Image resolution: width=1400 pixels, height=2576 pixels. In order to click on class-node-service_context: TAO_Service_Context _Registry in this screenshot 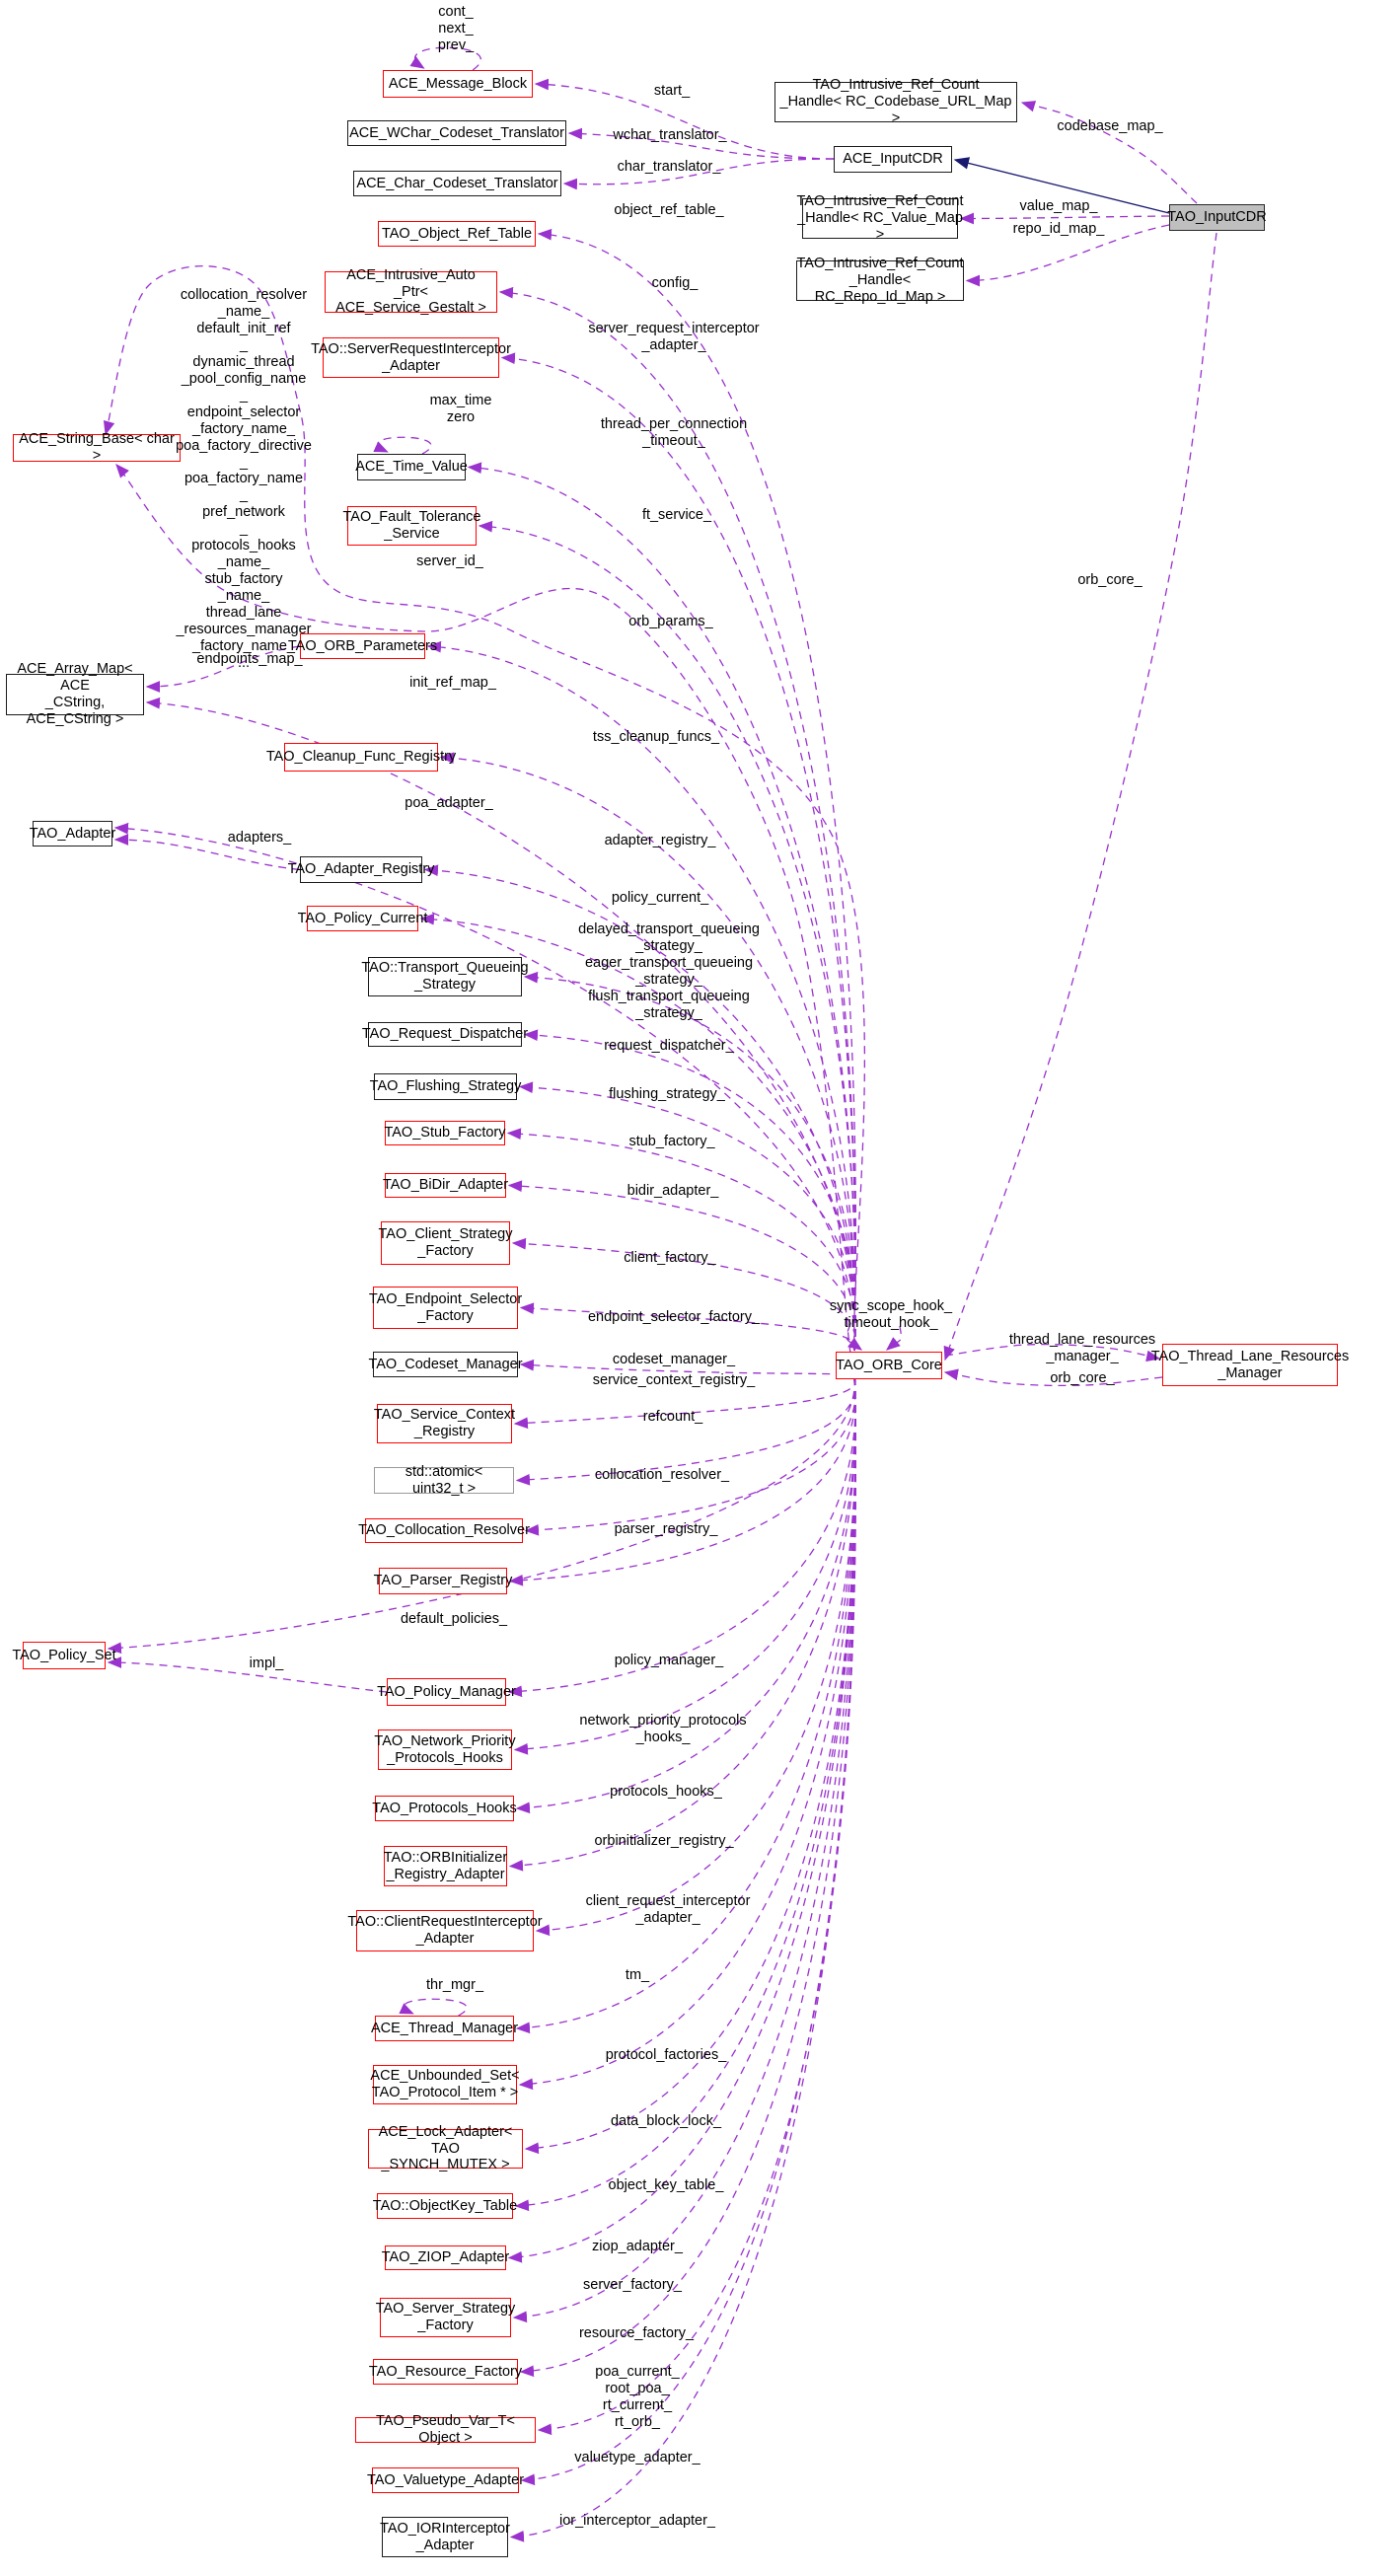, I will do `click(444, 1423)`.